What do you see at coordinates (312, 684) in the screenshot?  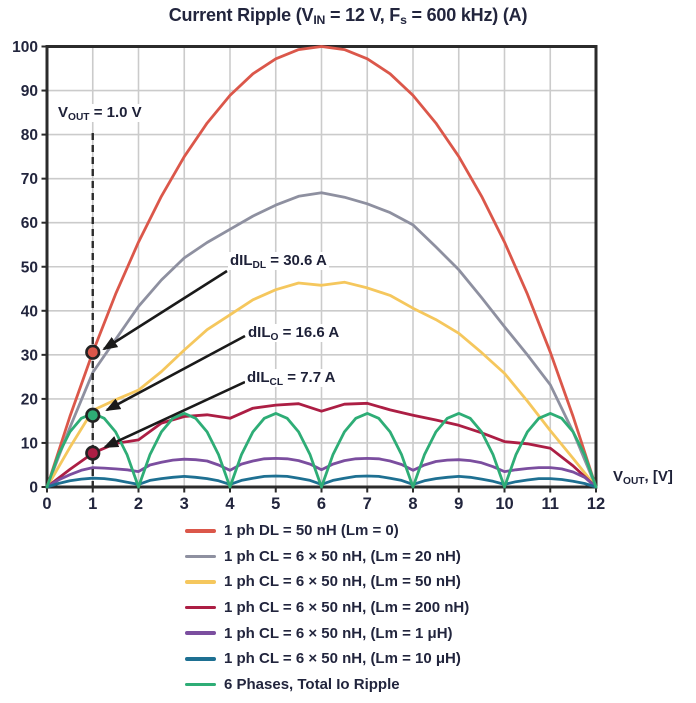 I see `legend-label: 6 Phases, Total Io Ripple` at bounding box center [312, 684].